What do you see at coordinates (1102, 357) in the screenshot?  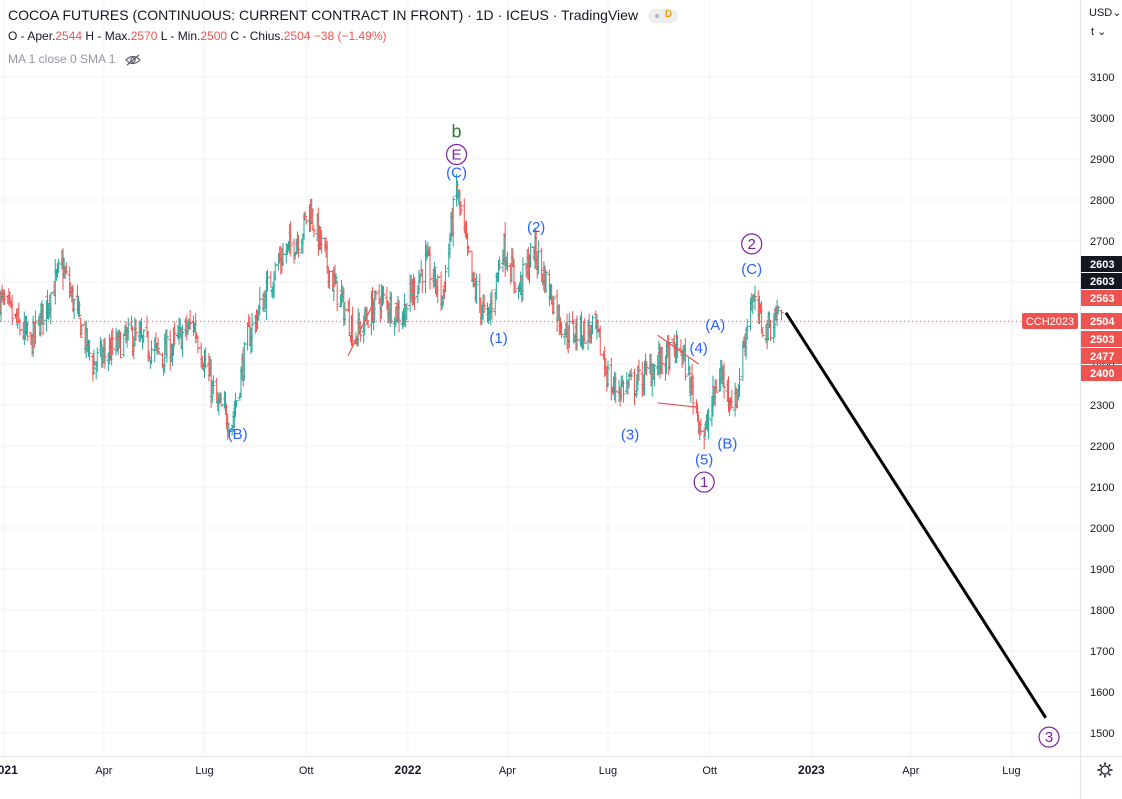 I see `price-tag-value: 2477` at bounding box center [1102, 357].